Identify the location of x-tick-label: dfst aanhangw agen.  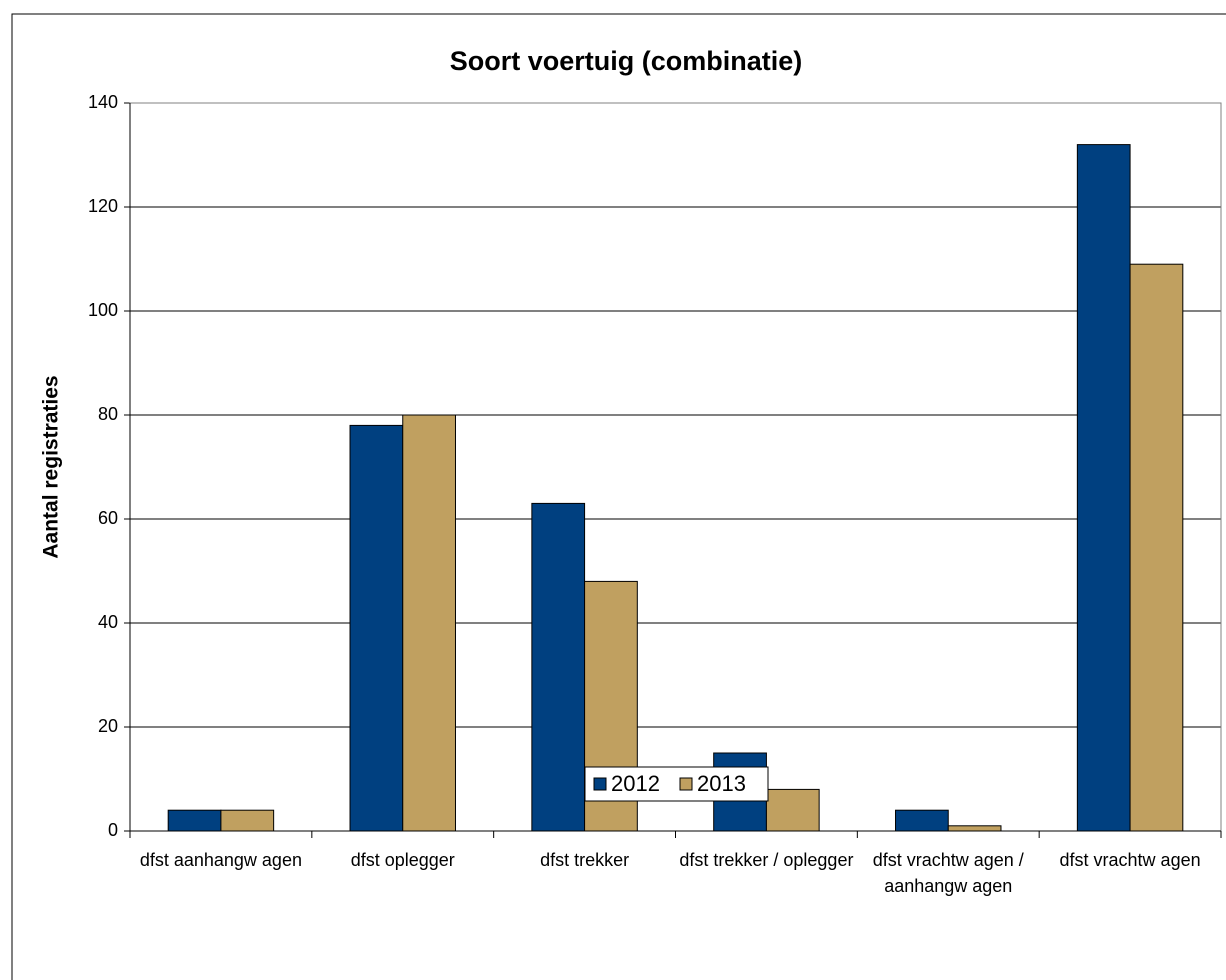
(220, 860).